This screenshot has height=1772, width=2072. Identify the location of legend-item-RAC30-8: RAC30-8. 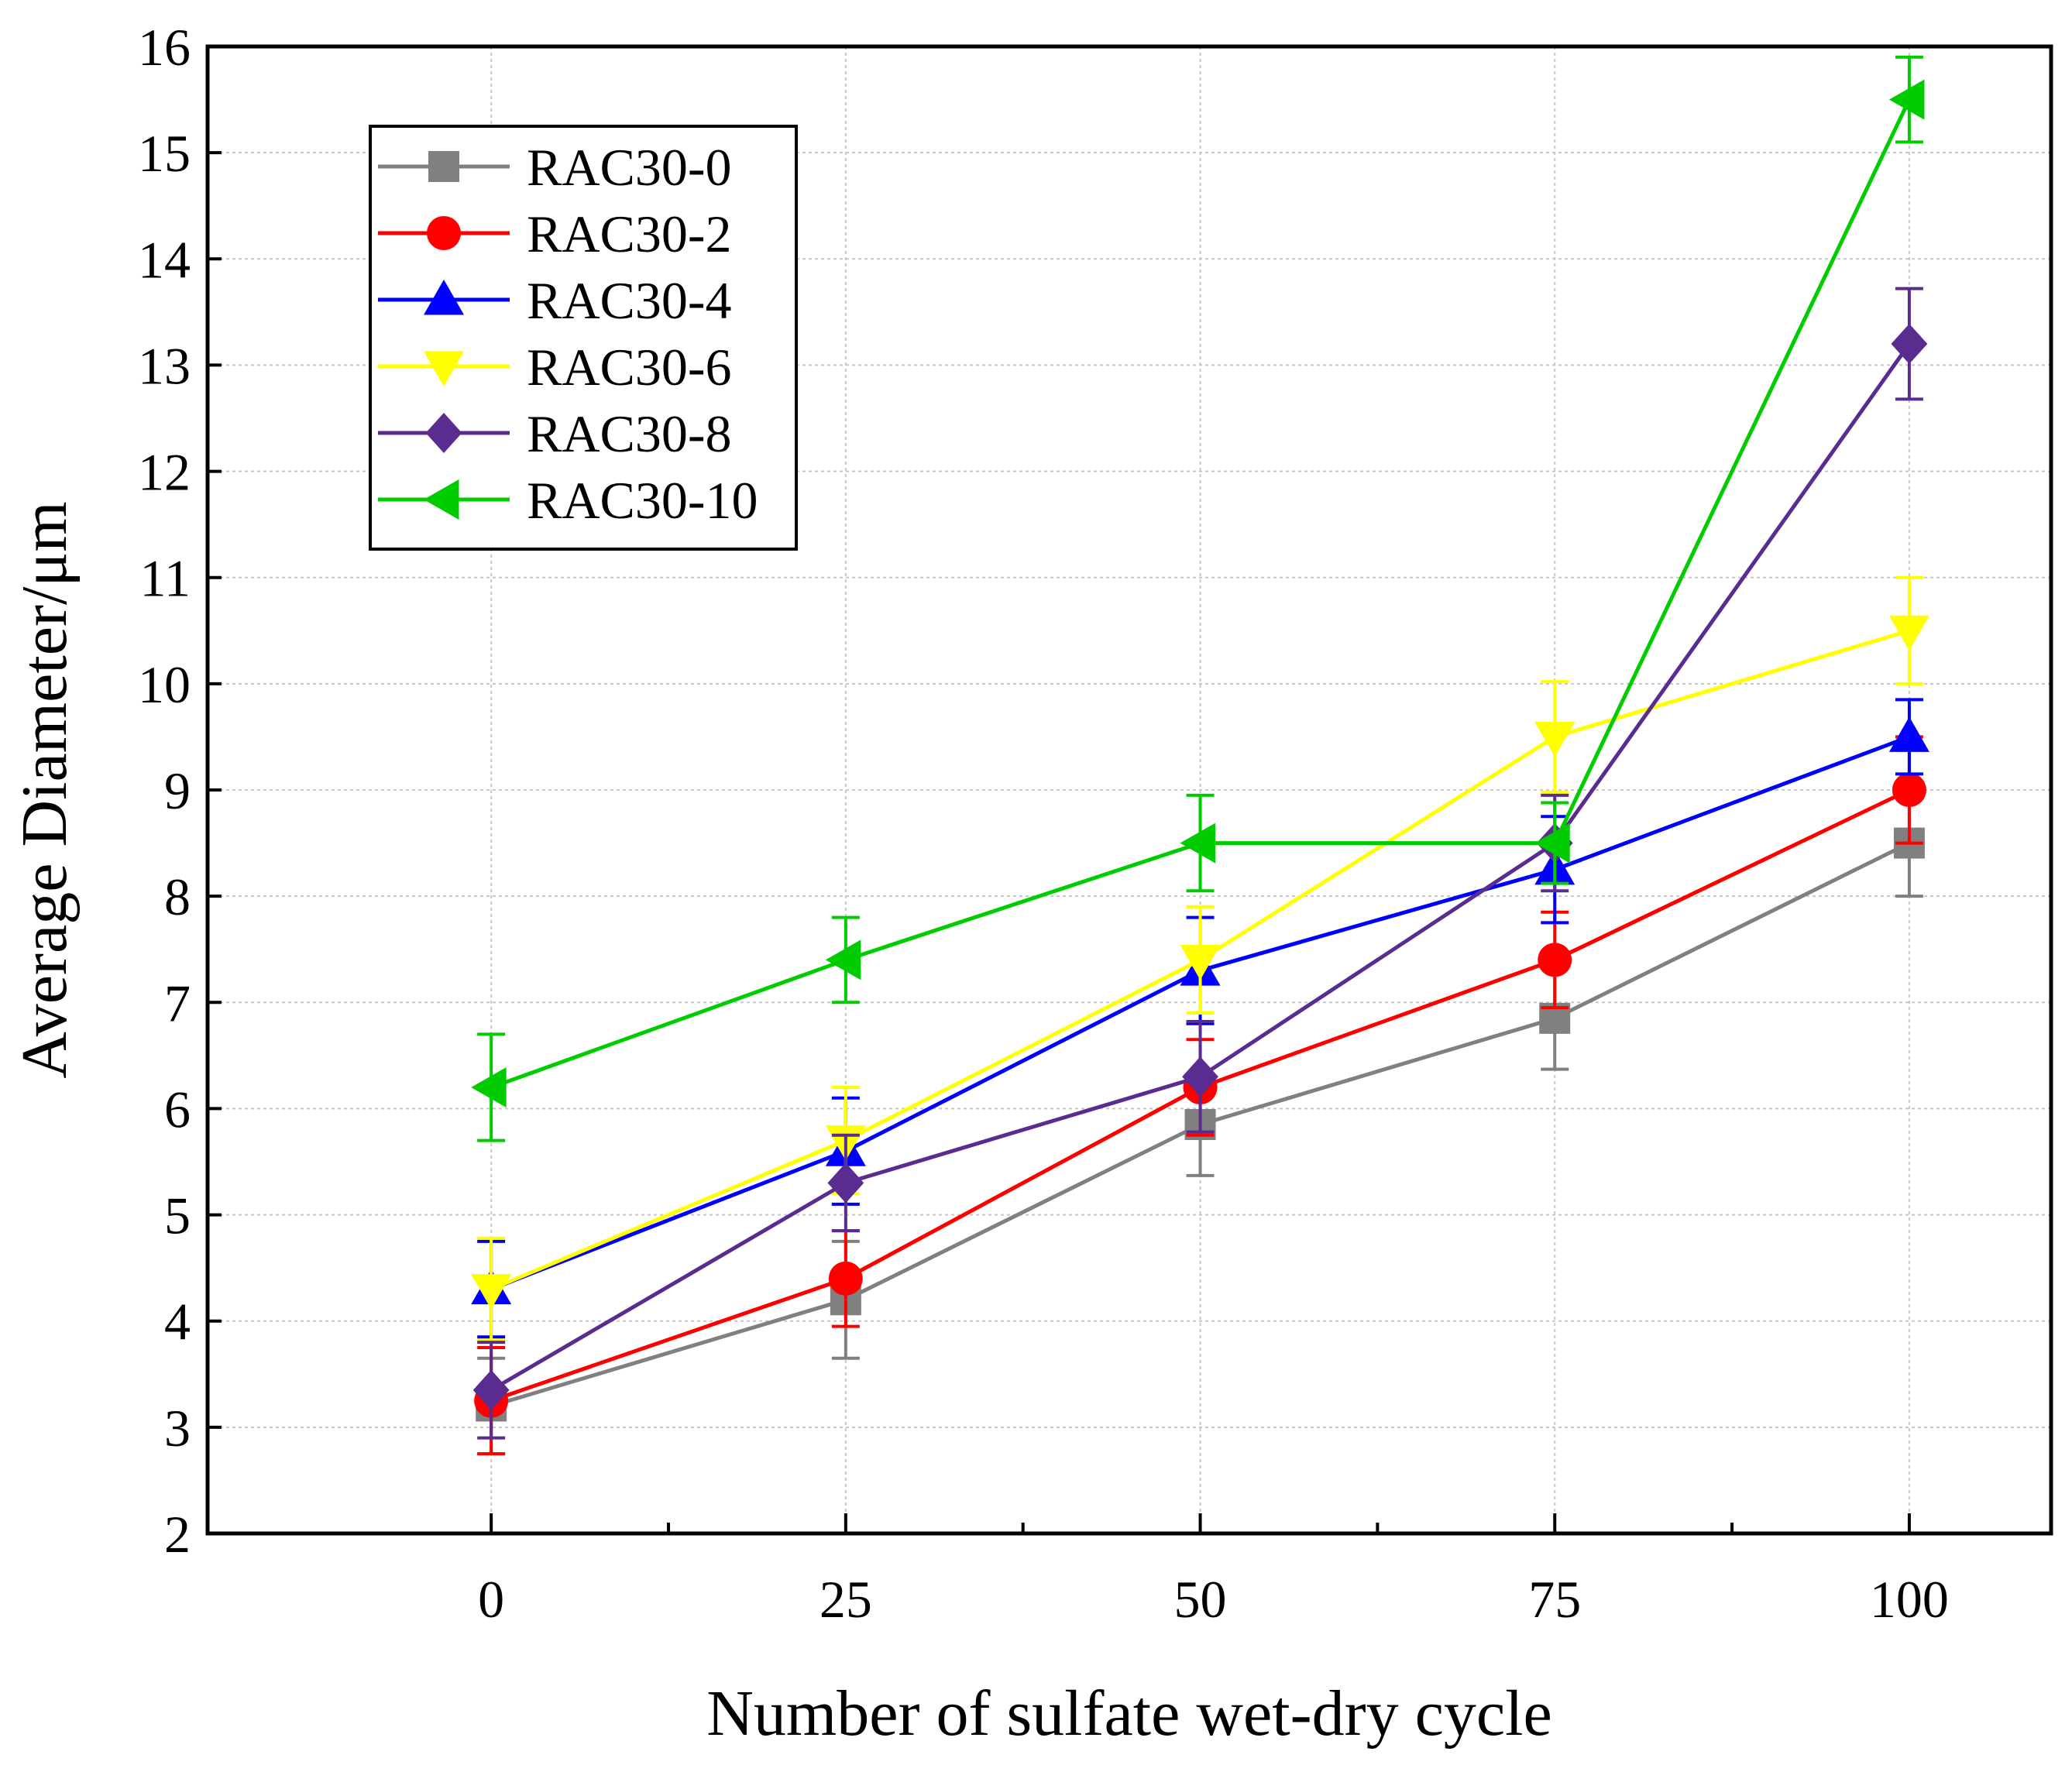
(554, 433).